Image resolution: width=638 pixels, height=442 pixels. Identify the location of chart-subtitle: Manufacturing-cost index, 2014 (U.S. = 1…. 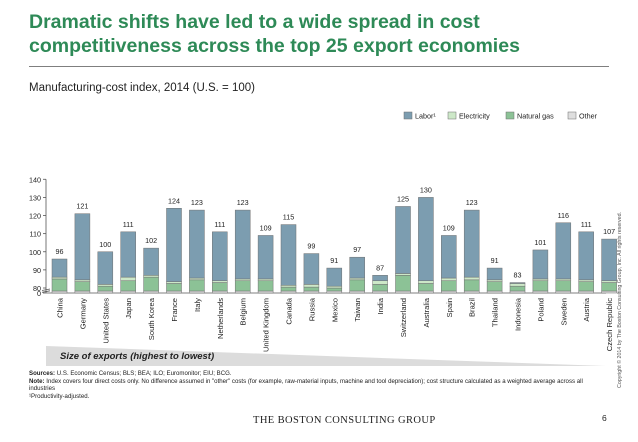
(142, 88).